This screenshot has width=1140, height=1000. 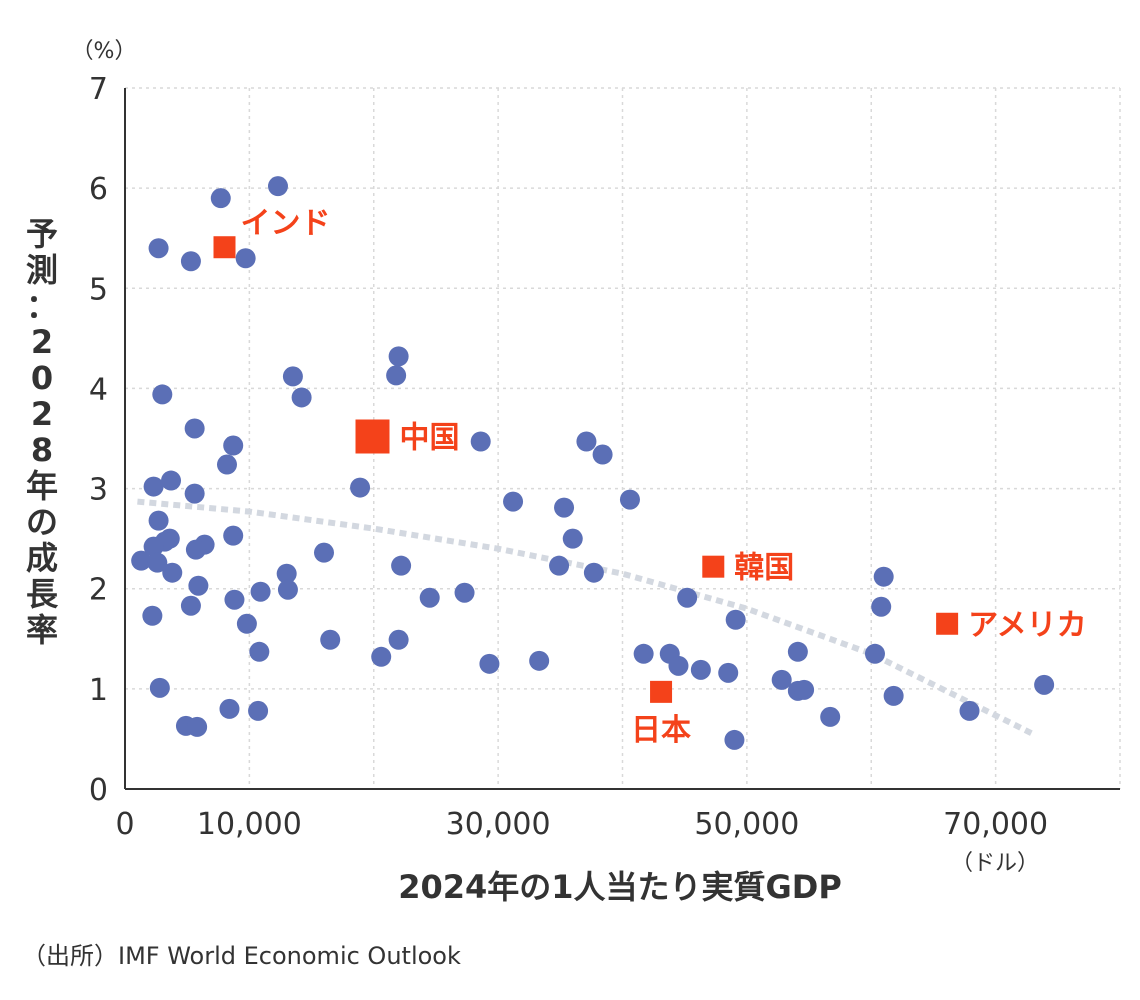 I want to click on y-axis-title-char: 率, so click(x=42, y=630).